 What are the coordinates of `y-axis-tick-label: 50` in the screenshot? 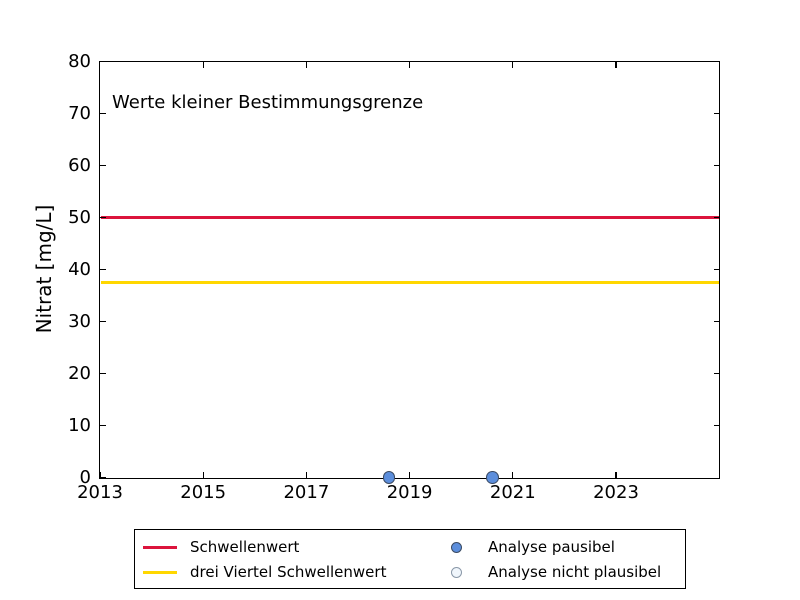 It's located at (79, 217).